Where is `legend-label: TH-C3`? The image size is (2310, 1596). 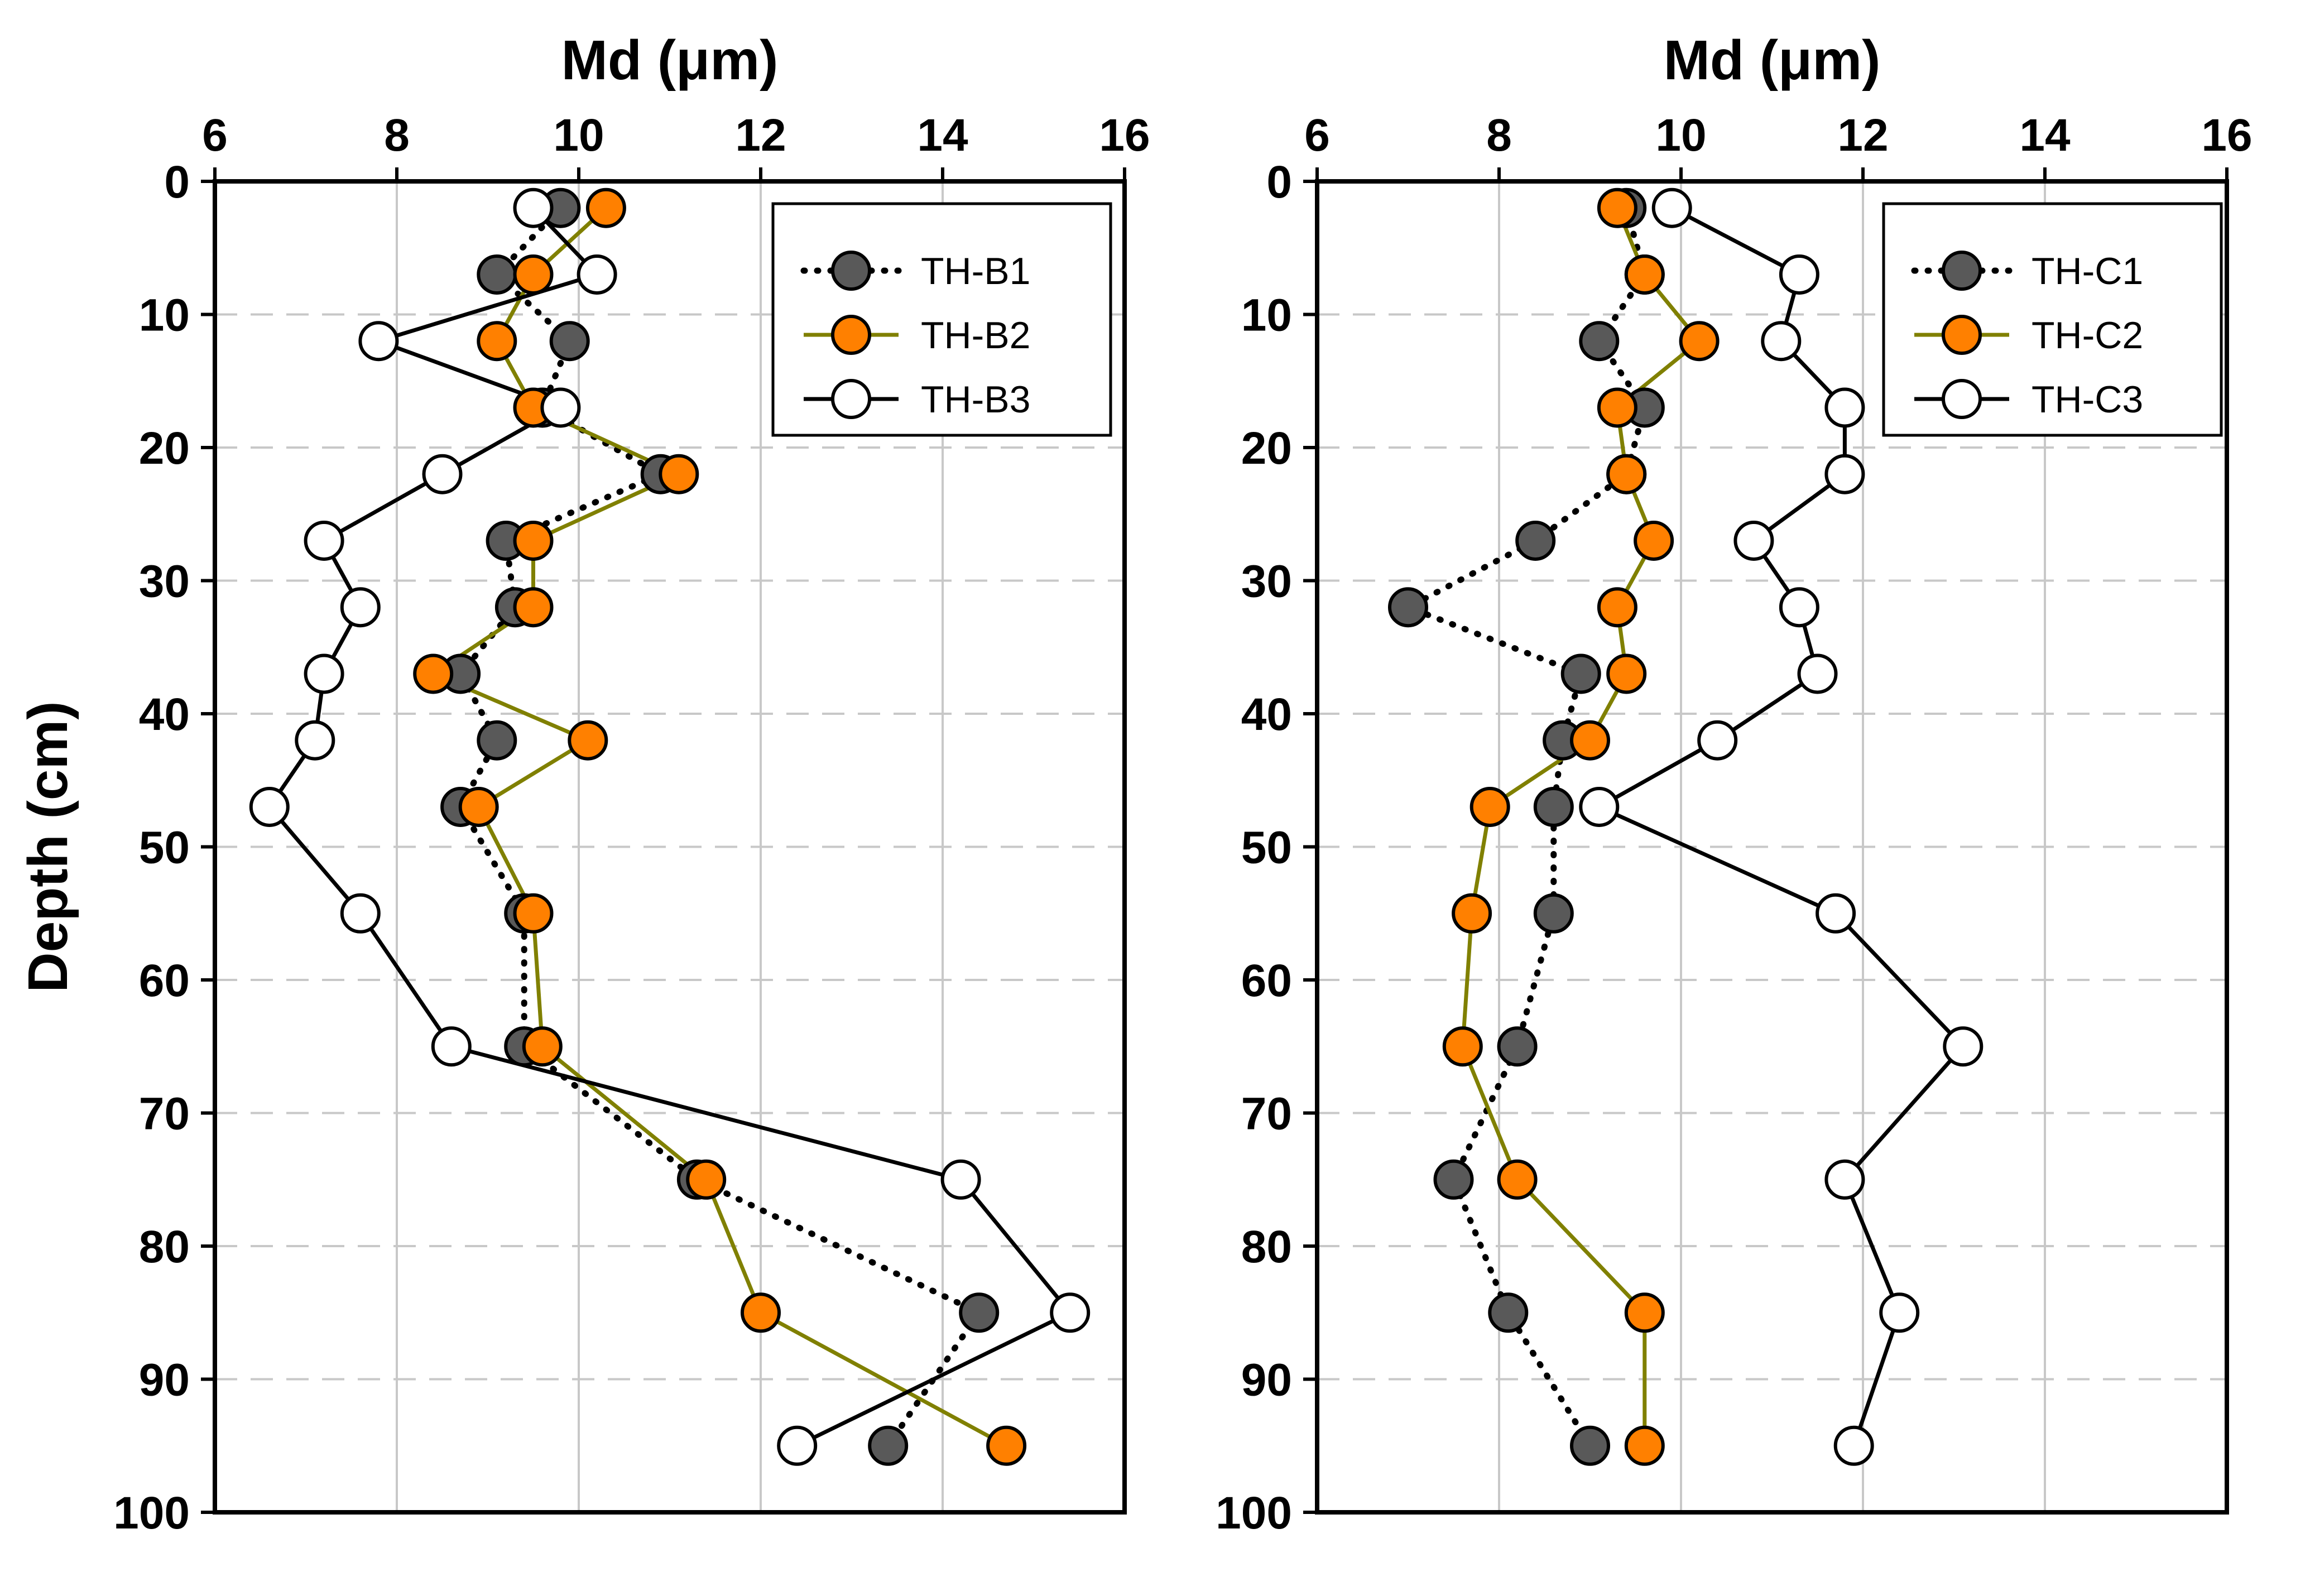
legend-label: TH-C3 is located at coordinates (2087, 399).